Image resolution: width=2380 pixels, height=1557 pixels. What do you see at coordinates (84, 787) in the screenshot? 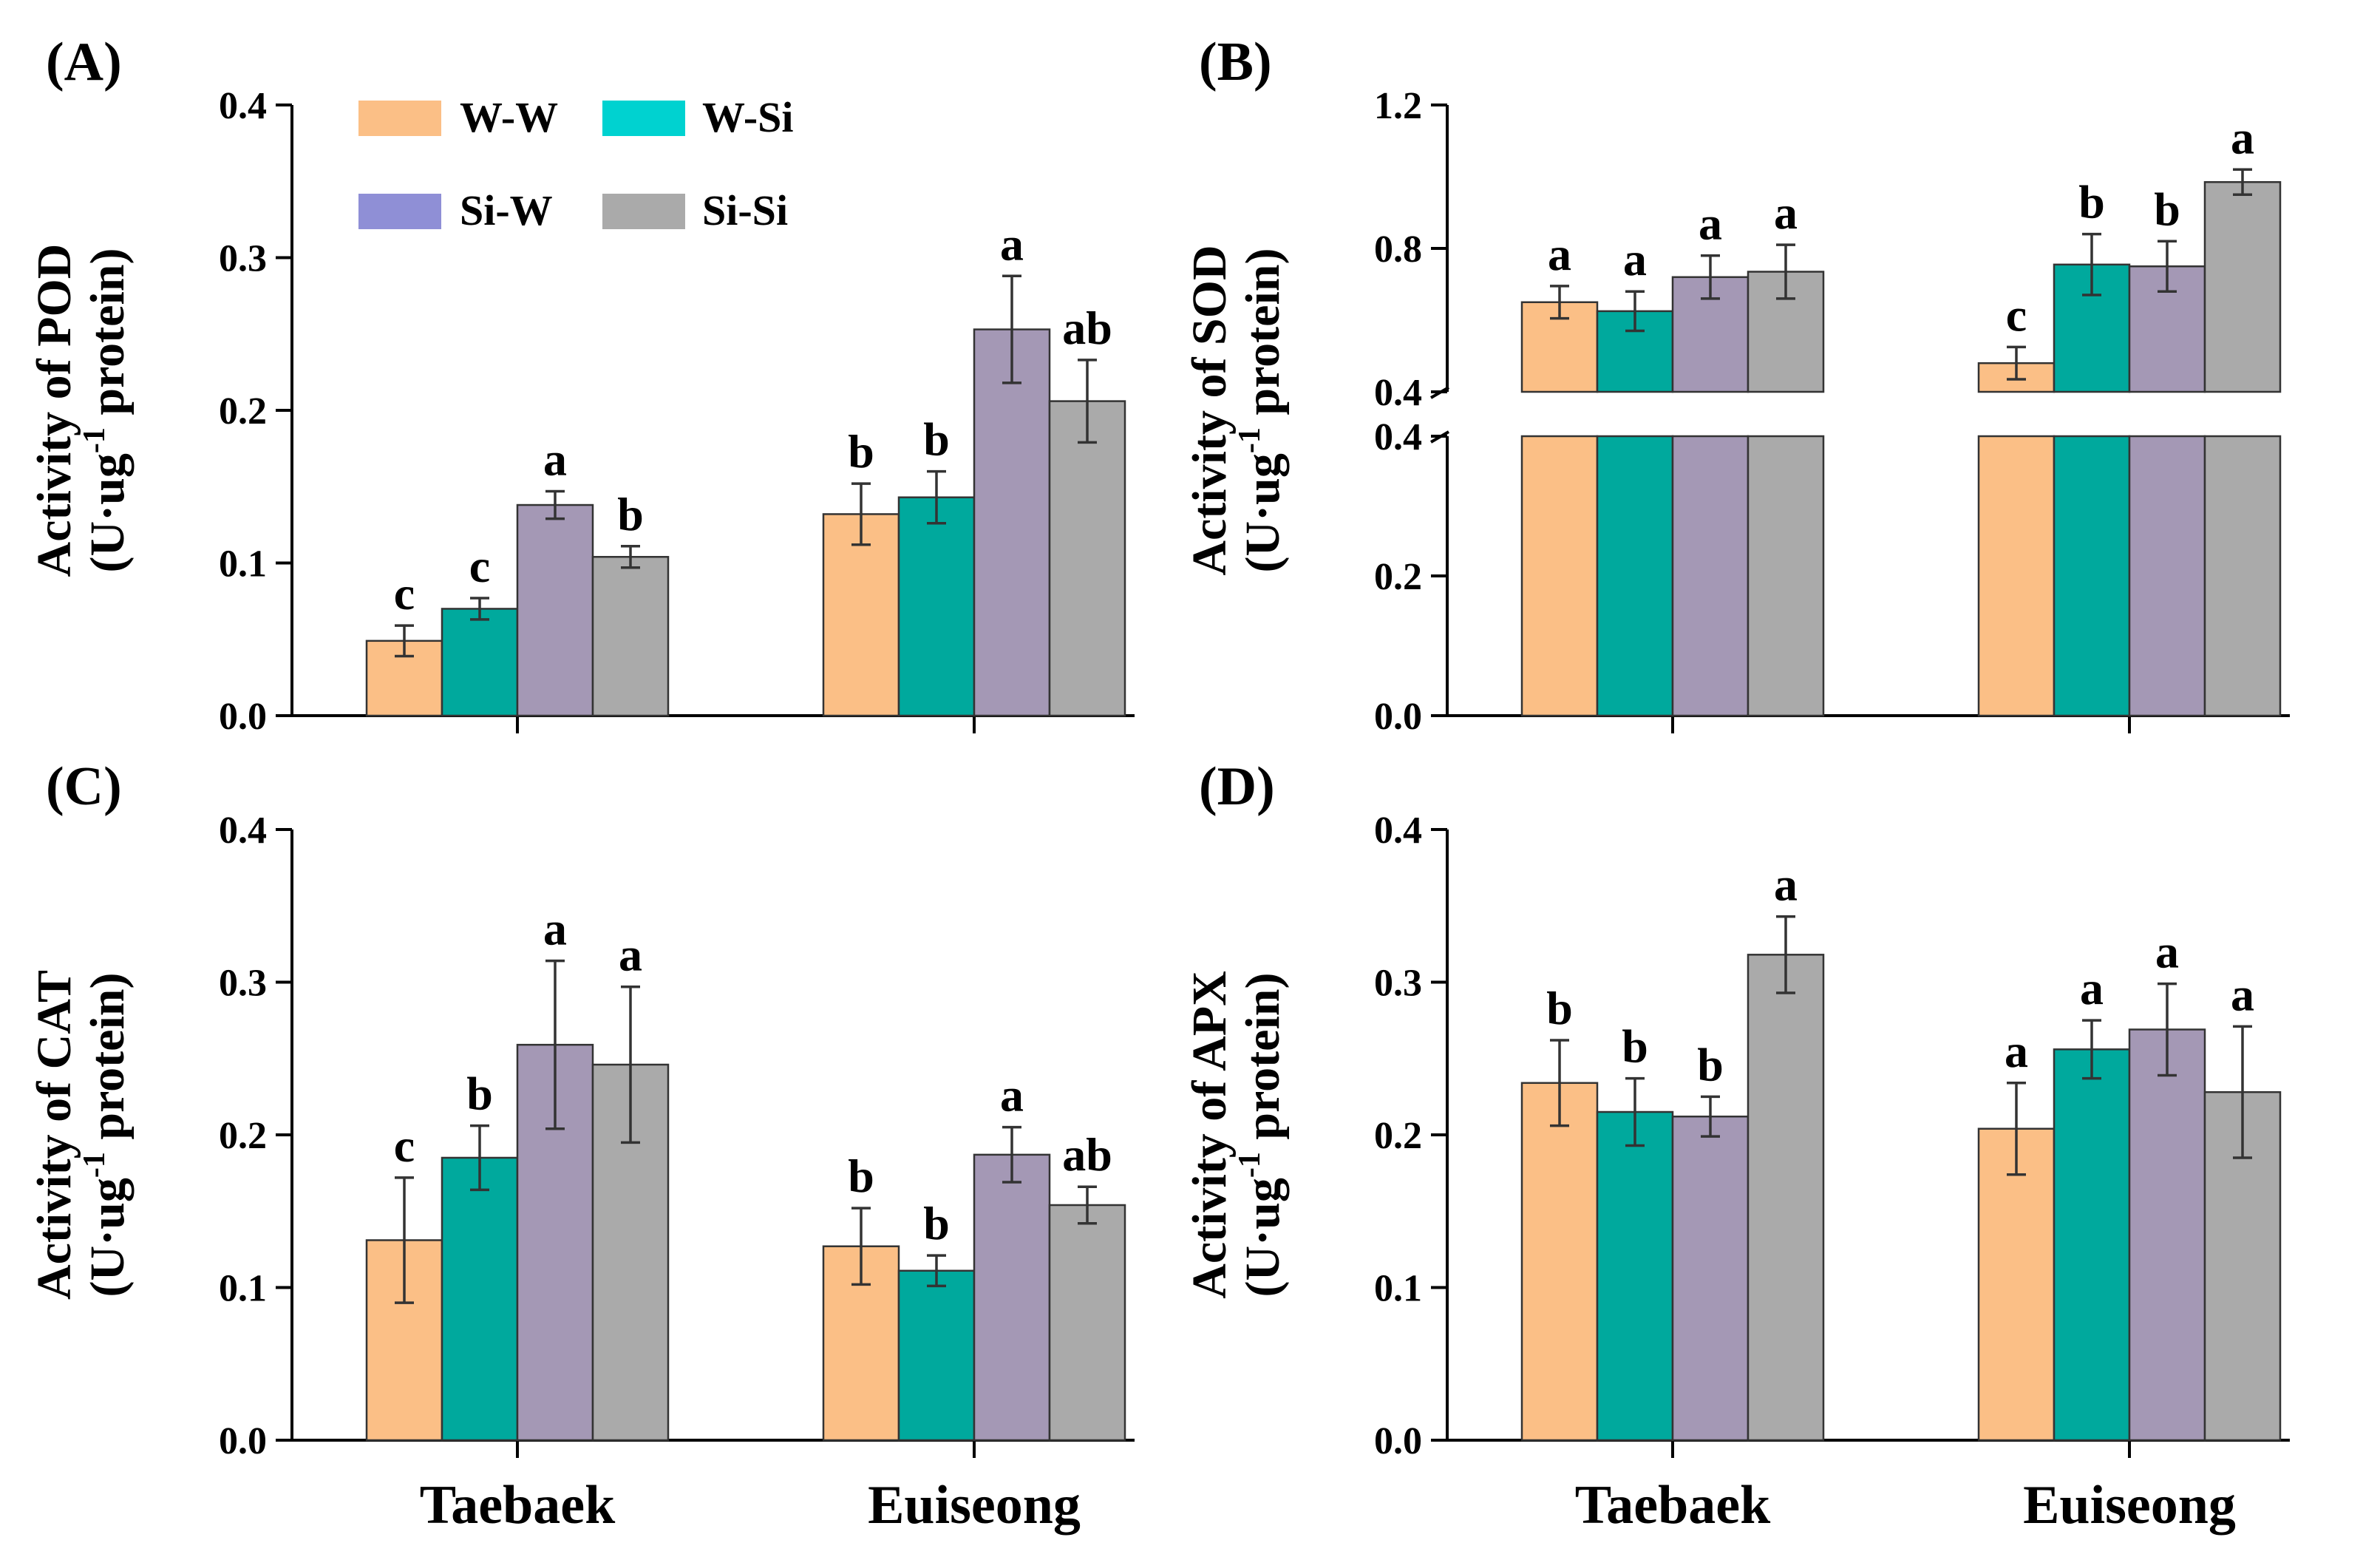
I see `panel-label: (C)` at bounding box center [84, 787].